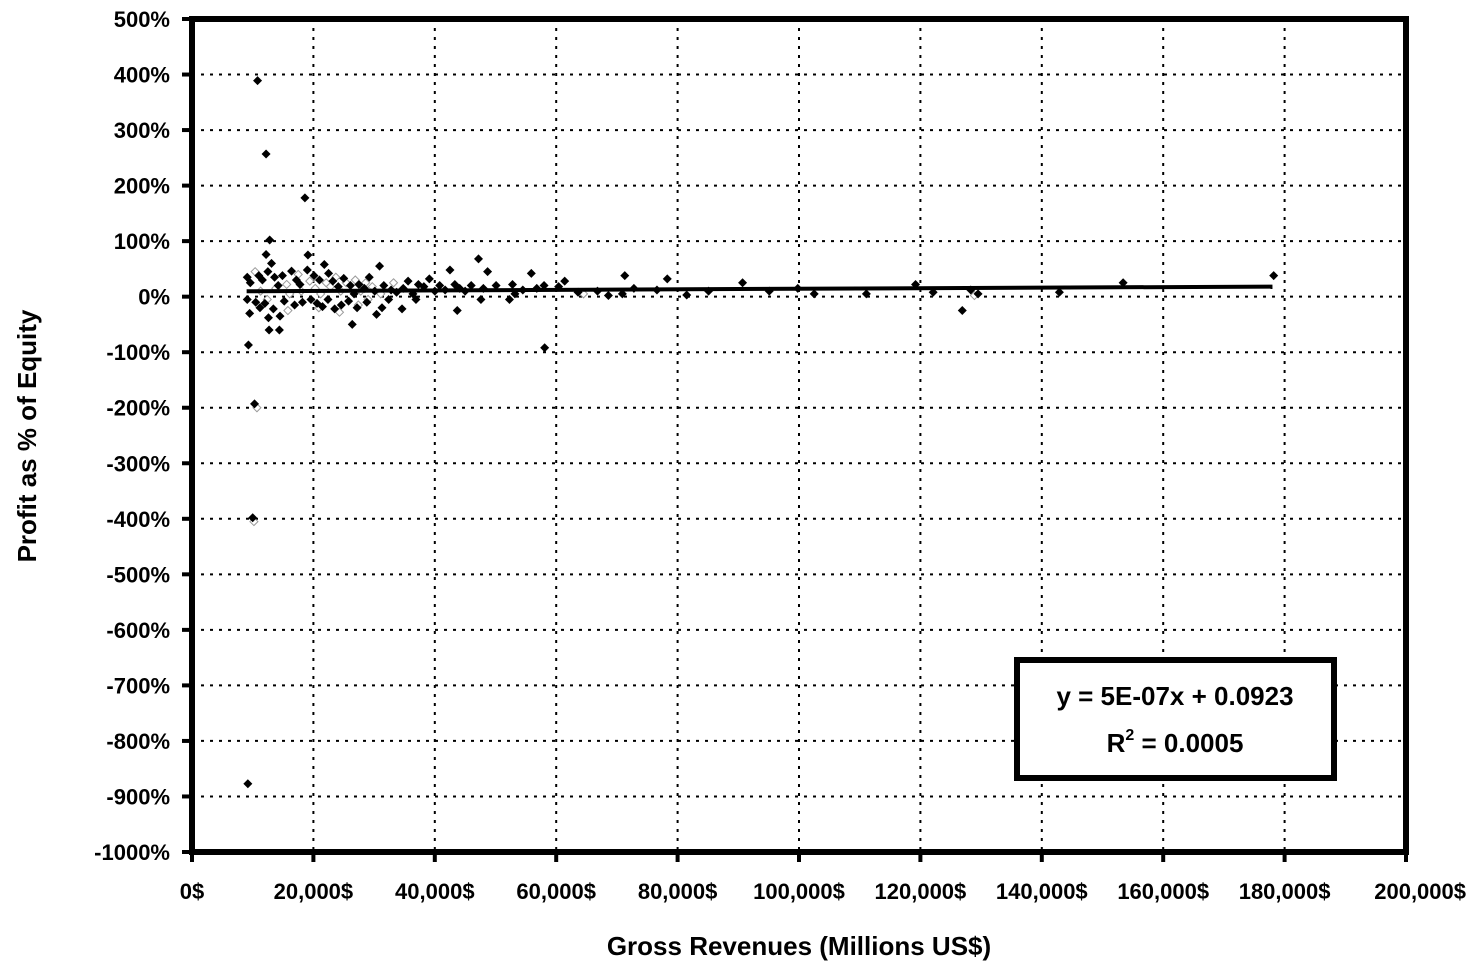 This screenshot has height=965, width=1472. Describe the element at coordinates (192, 891) in the screenshot. I see `x-tick-label: 0$` at that location.